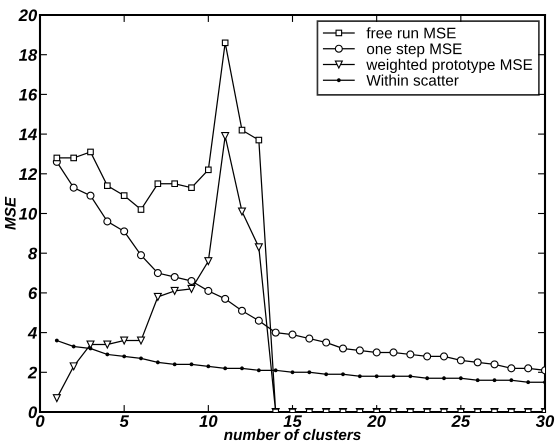 The height and width of the screenshot is (445, 558). I want to click on legend-label: one step MSE, so click(414, 50).